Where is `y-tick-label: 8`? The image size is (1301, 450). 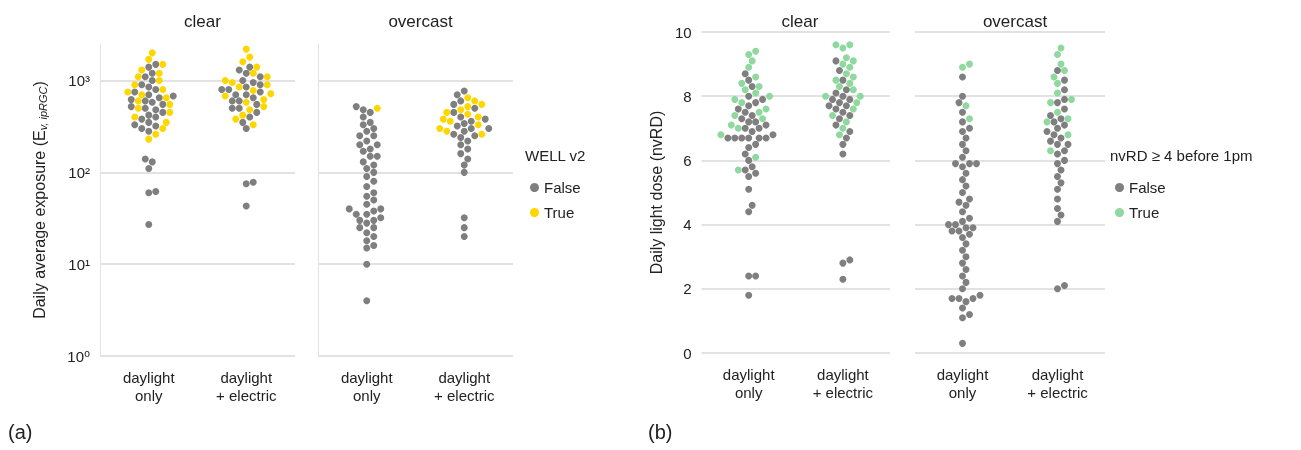 y-tick-label: 8 is located at coordinates (687, 96).